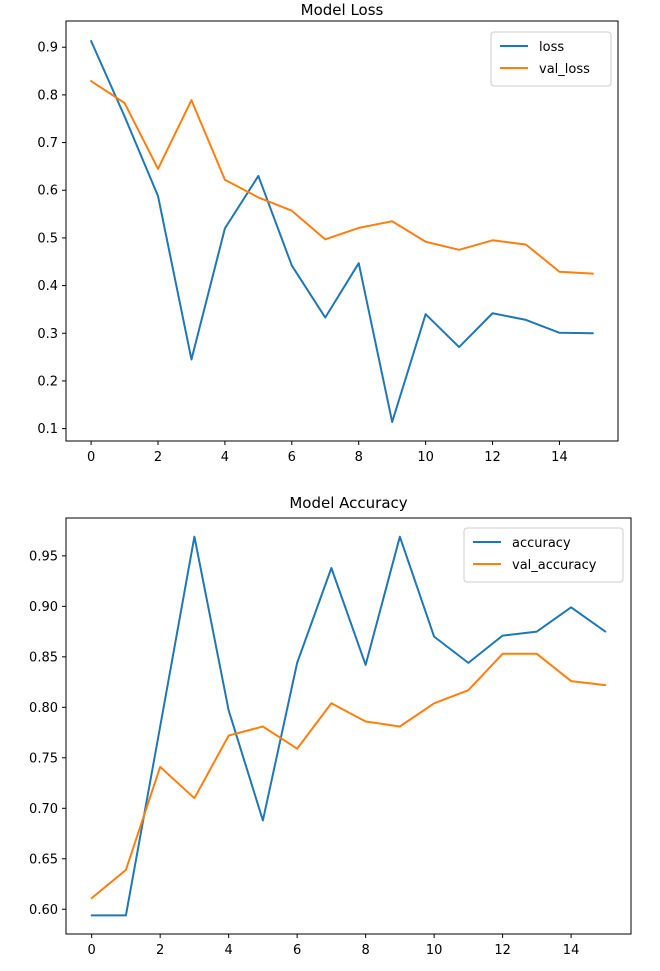  Describe the element at coordinates (43, 708) in the screenshot. I see `y-tick-label: 0.80` at that location.